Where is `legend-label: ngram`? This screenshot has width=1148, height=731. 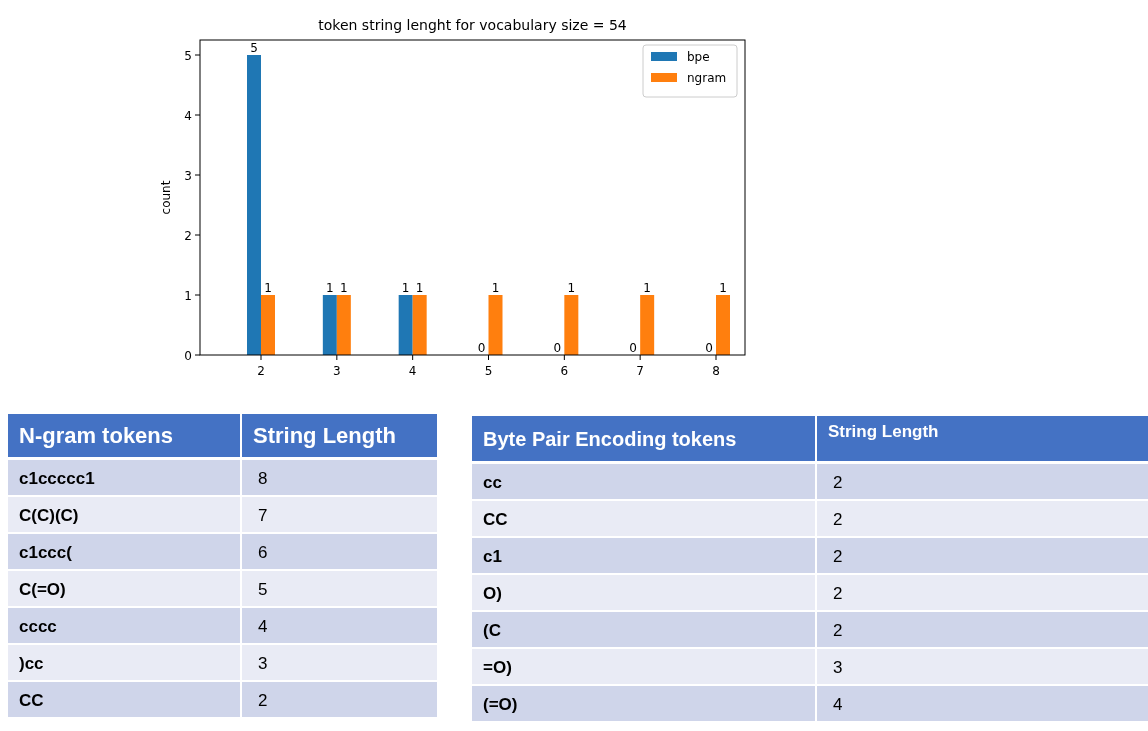
legend-label: ngram is located at coordinates (707, 78).